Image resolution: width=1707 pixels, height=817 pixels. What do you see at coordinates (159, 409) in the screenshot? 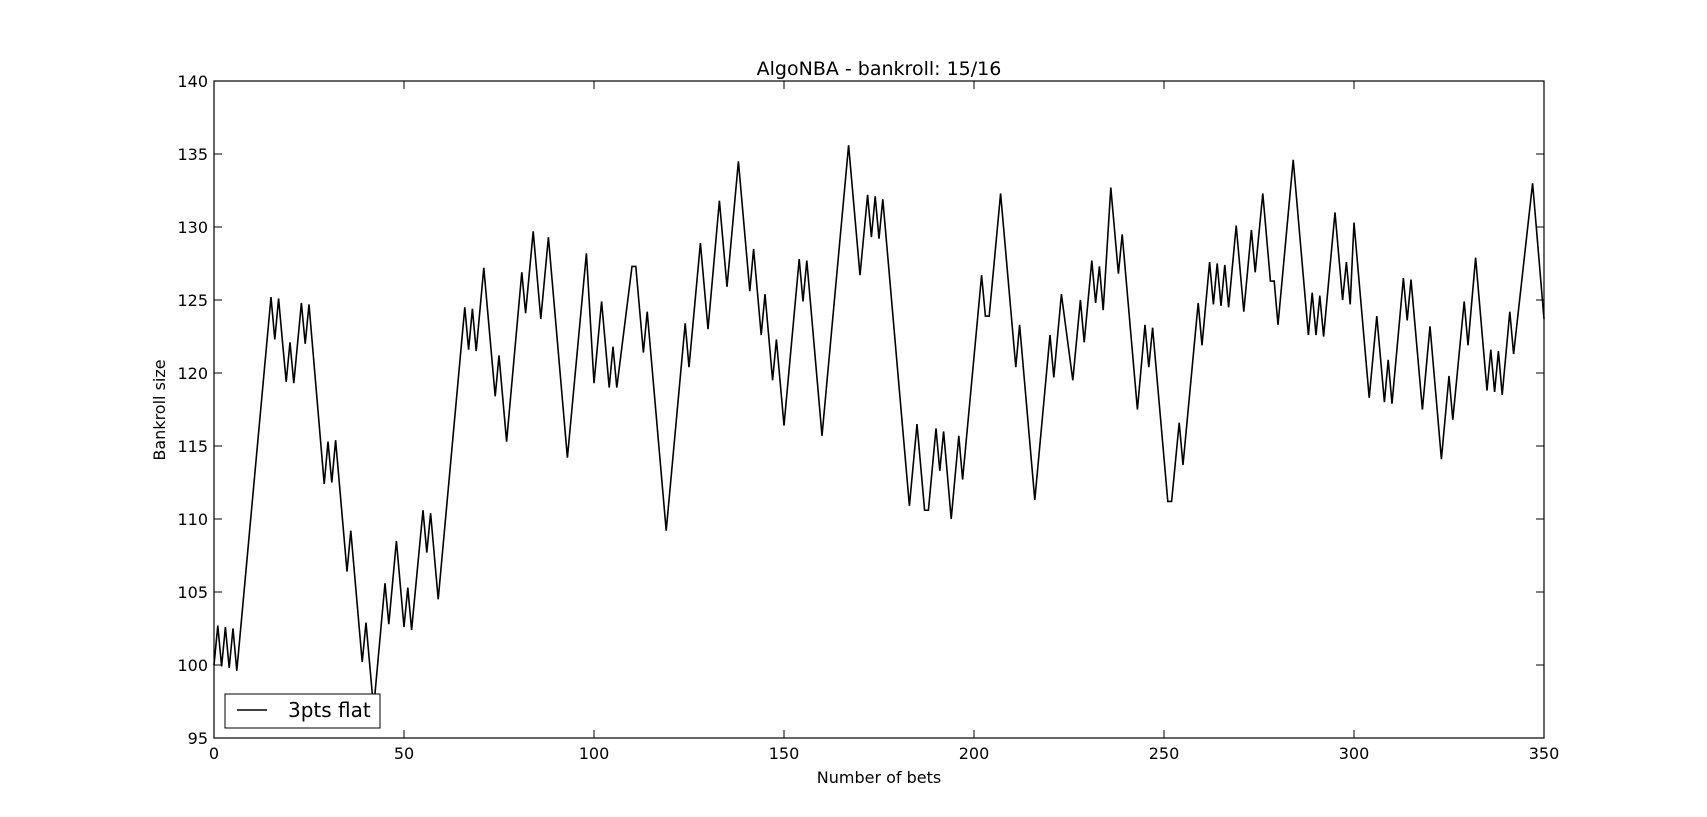
I see `y-axis-label: Bankroll size` at bounding box center [159, 409].